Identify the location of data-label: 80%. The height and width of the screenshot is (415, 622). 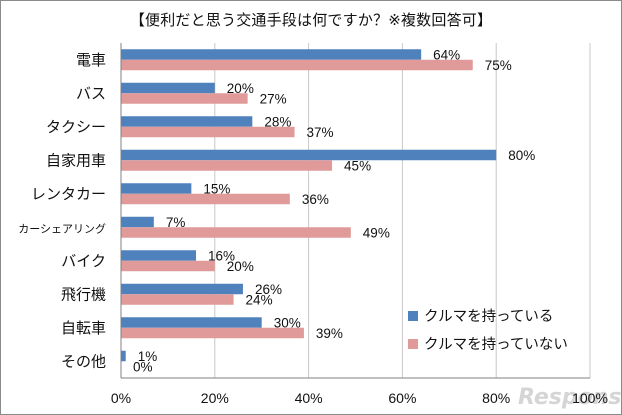
(521, 155).